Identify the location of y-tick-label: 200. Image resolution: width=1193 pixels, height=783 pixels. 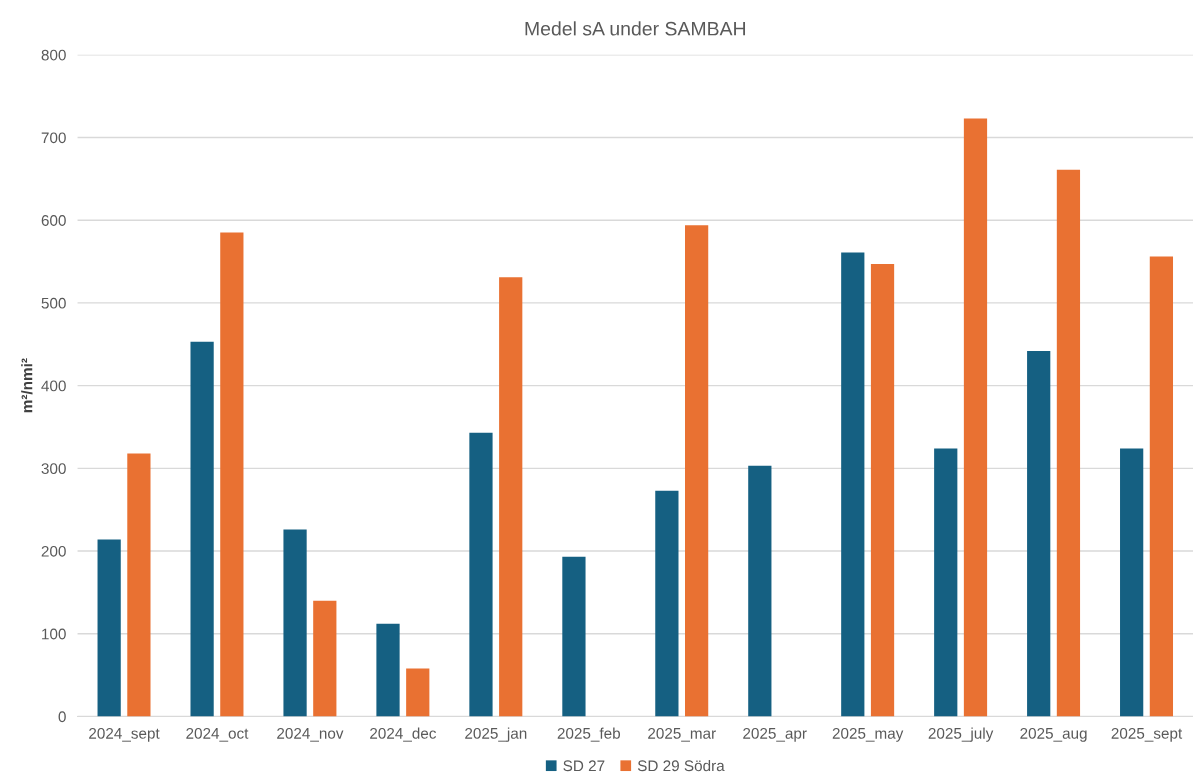
(53, 551).